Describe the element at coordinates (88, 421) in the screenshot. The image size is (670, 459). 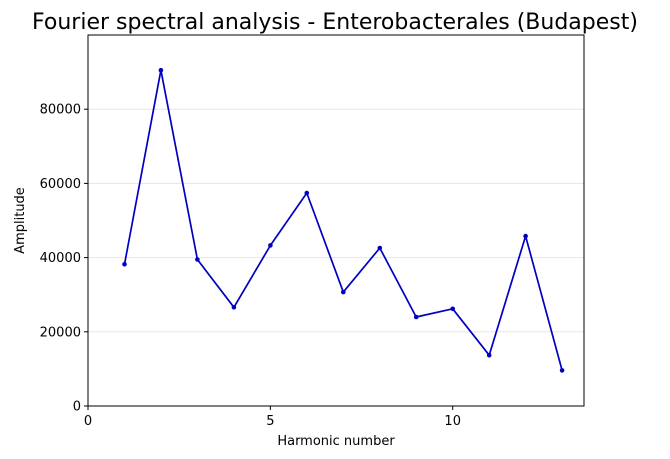
I see `x-tick-label: 0` at that location.